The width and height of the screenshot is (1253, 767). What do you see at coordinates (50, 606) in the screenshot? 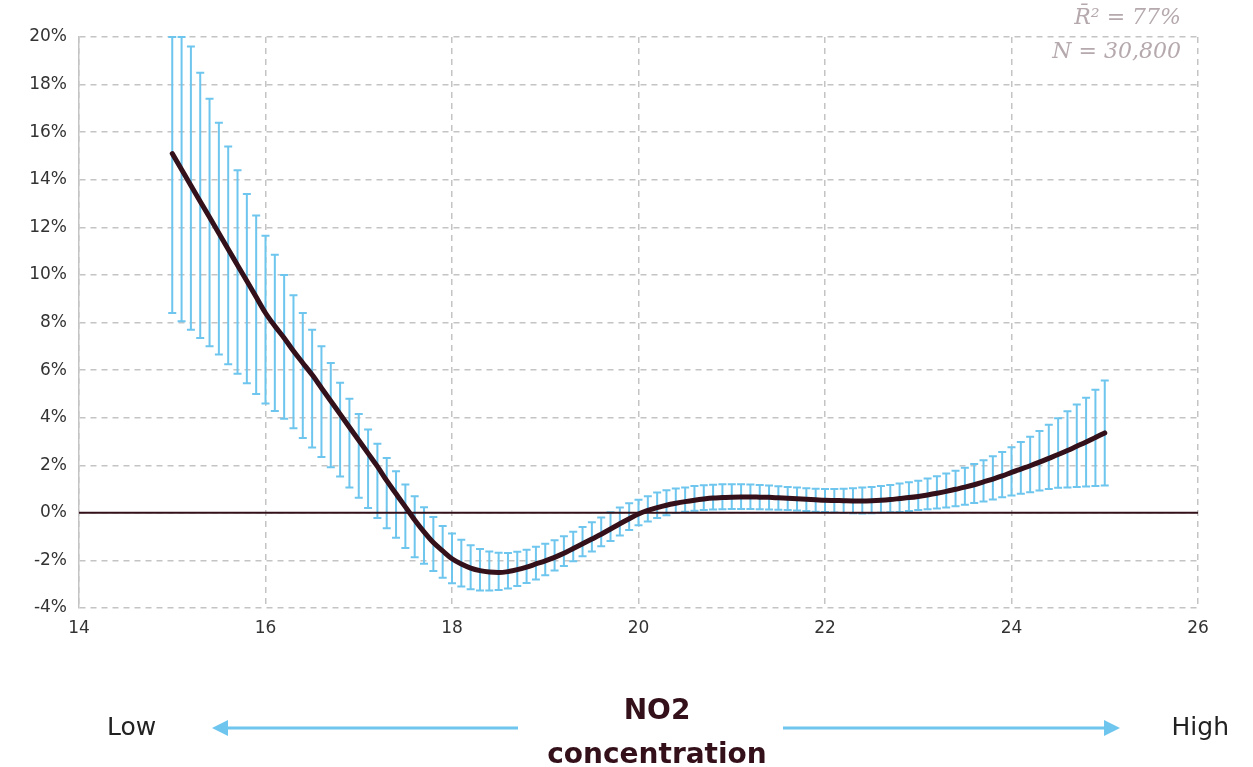
I see `y-tick-label: -4%` at bounding box center [50, 606].